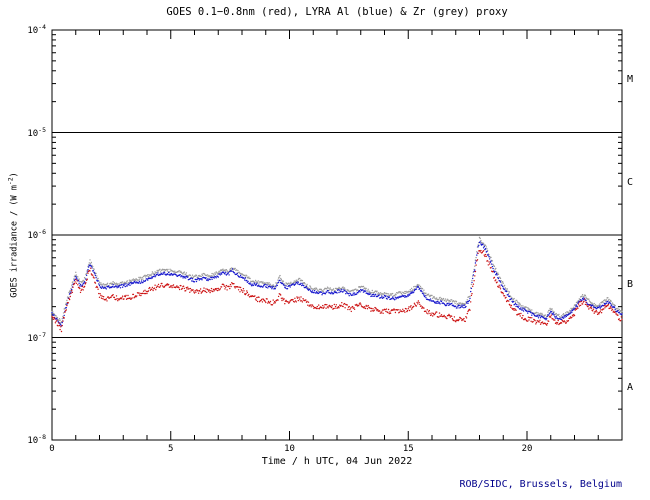 This screenshot has width=650, height=500. I want to click on y-tick-label: 10⁻⁷, so click(36, 337).